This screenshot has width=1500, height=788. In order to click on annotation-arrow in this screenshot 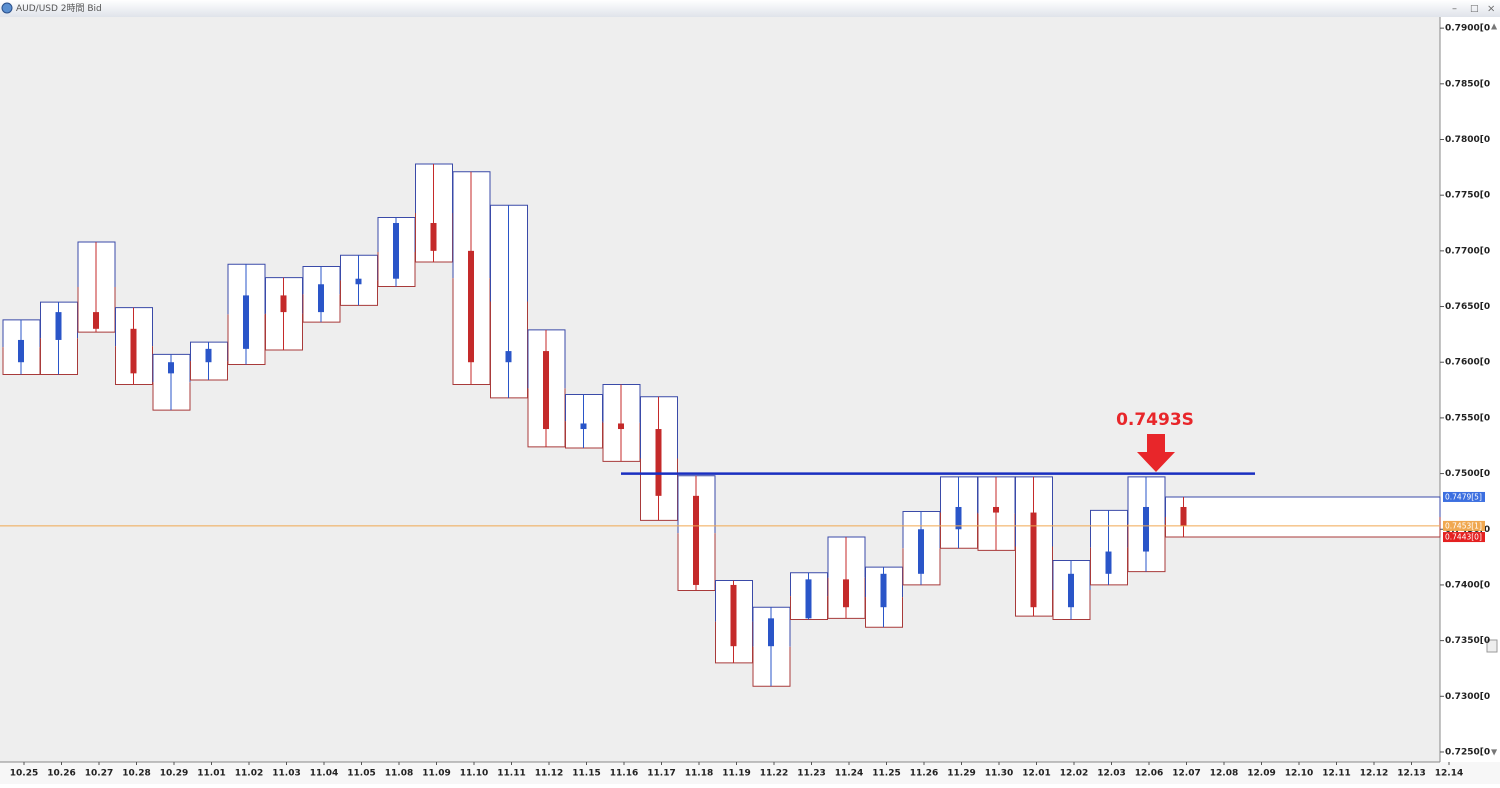, I will do `click(1156, 453)`.